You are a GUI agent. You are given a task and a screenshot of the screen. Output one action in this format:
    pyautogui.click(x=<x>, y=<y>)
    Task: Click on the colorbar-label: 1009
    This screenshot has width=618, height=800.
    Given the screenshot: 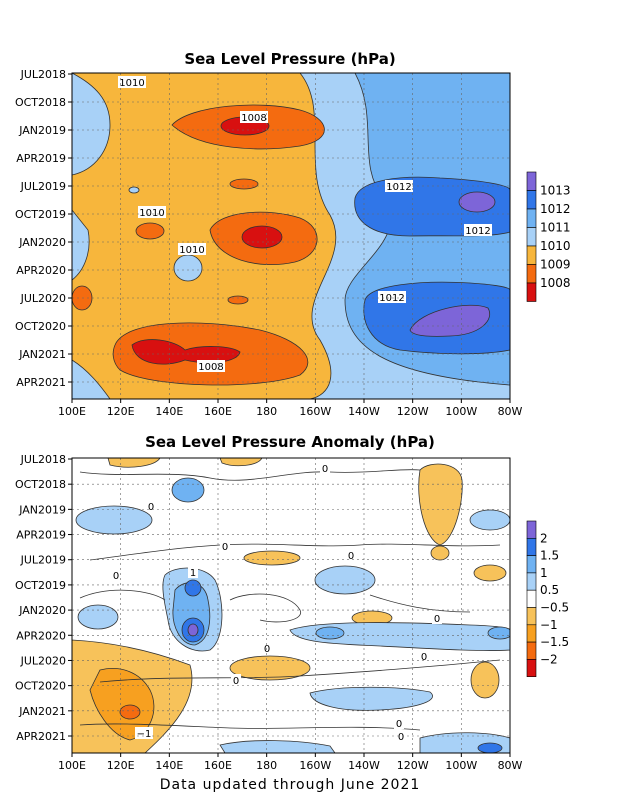 What is the action you would take?
    pyautogui.click(x=555, y=265)
    